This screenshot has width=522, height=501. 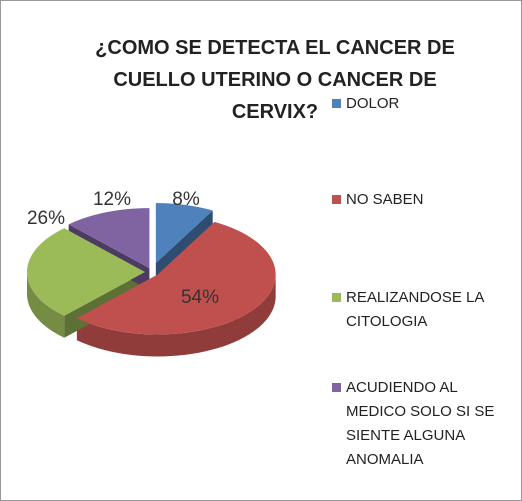 What do you see at coordinates (419, 104) in the screenshot?
I see `legend-entry: DOLOR` at bounding box center [419, 104].